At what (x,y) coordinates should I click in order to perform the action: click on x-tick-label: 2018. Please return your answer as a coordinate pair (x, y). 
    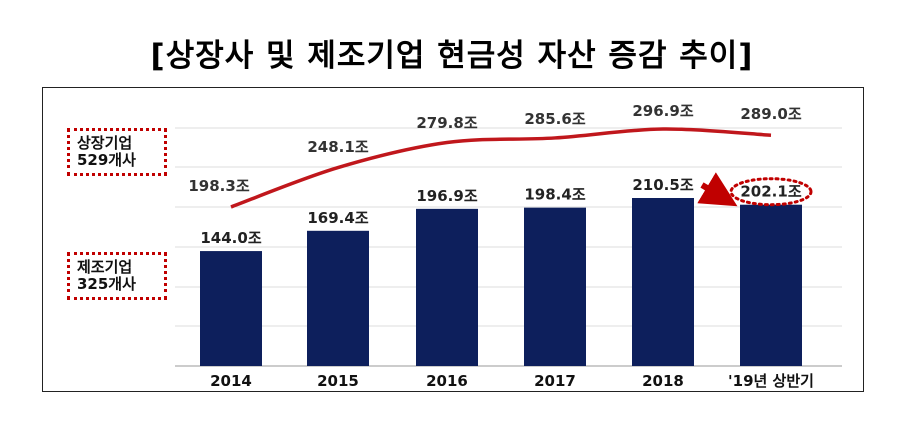
    Looking at the image, I should click on (663, 381).